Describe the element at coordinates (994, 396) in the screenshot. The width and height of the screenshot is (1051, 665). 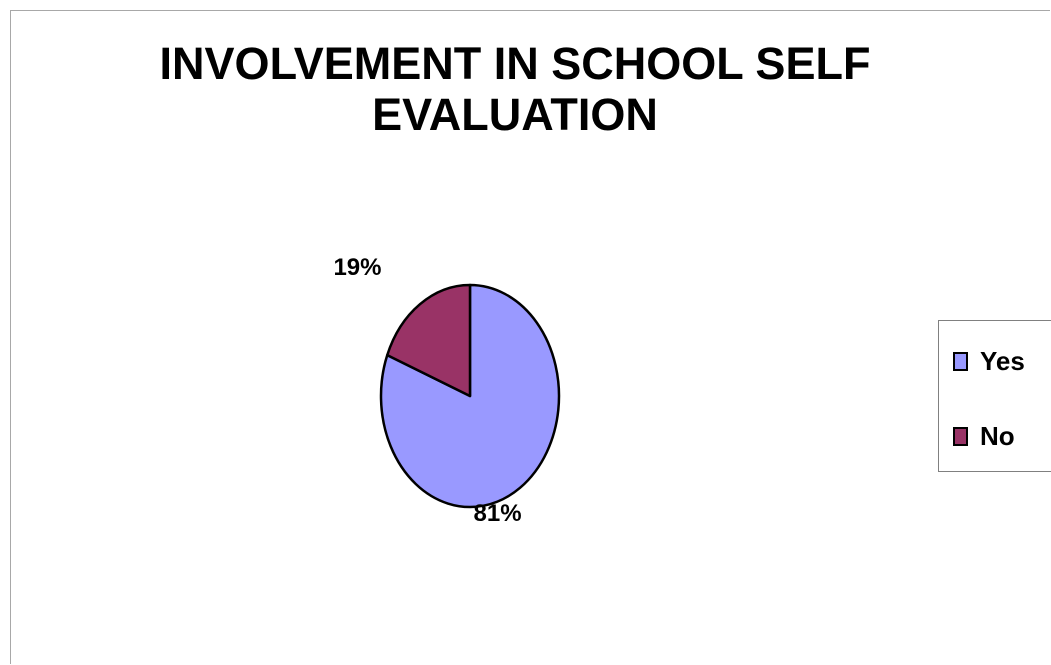
I see `legend: Yes No` at that location.